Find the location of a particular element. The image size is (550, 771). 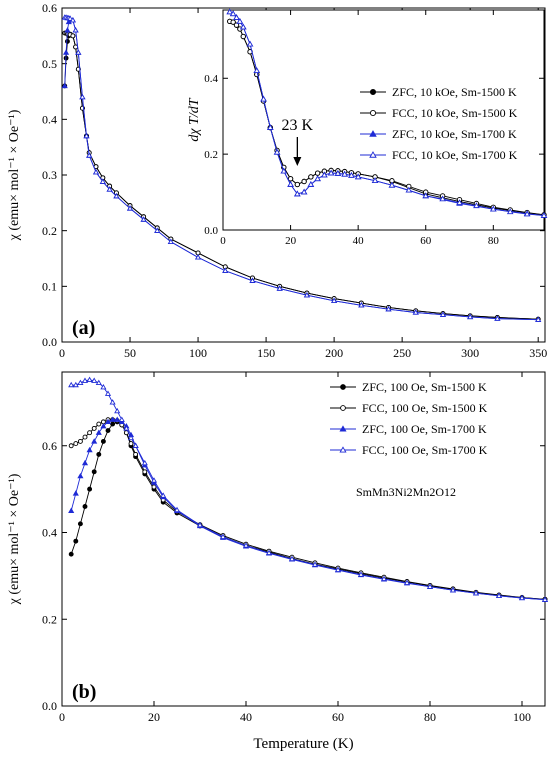

panel-a-ytick-label-1: 0.1 is located at coordinates (49, 287).